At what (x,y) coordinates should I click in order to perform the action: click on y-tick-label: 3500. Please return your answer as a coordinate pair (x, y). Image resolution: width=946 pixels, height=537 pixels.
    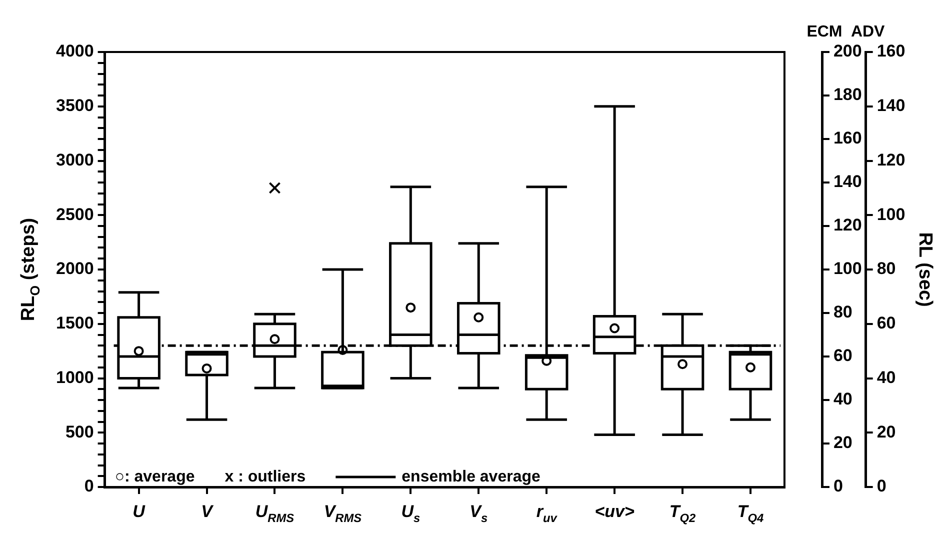
    Looking at the image, I should click on (75, 106).